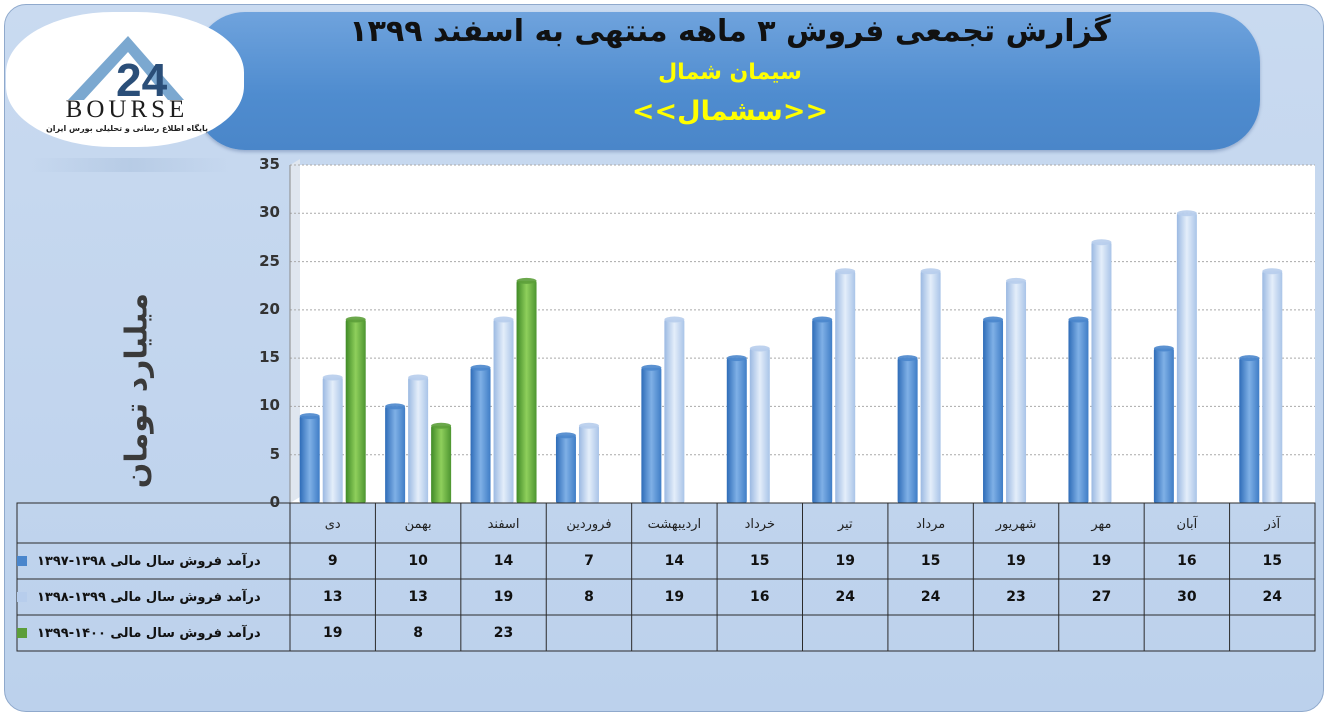 Image resolution: width=1329 pixels, height=716 pixels. Describe the element at coordinates (130, 165) in the screenshot. I see `logo-reflection` at that location.